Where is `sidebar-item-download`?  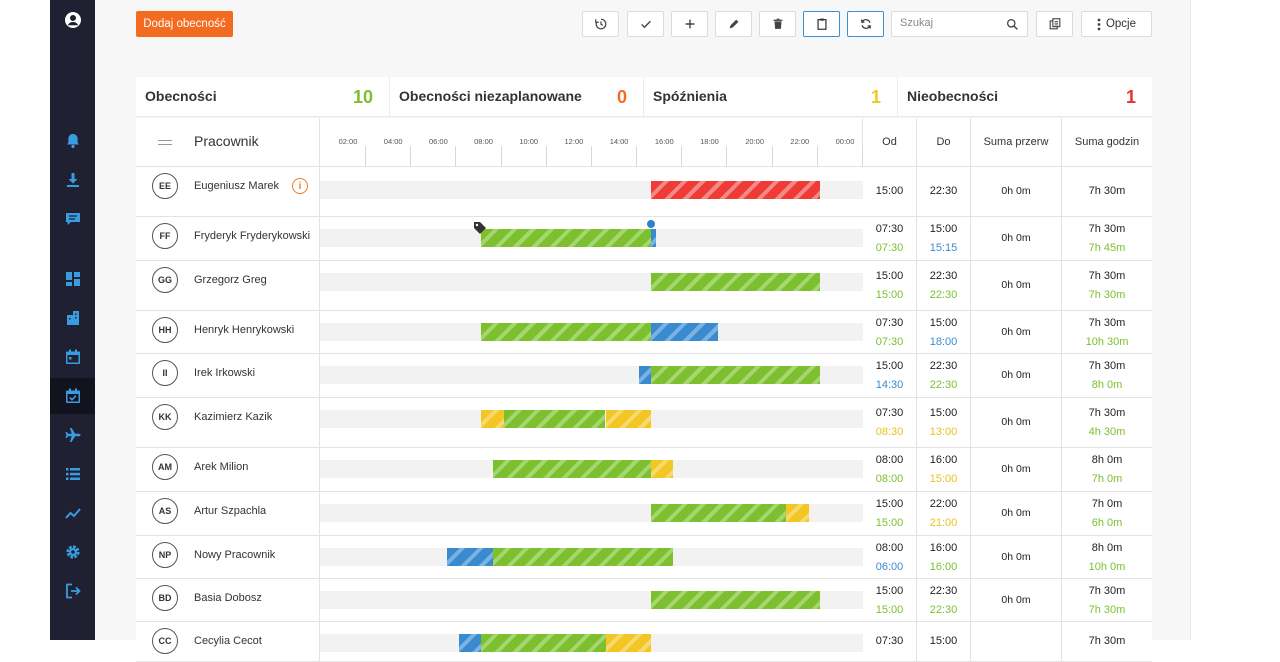
sidebar-item-download is located at coordinates (72, 180).